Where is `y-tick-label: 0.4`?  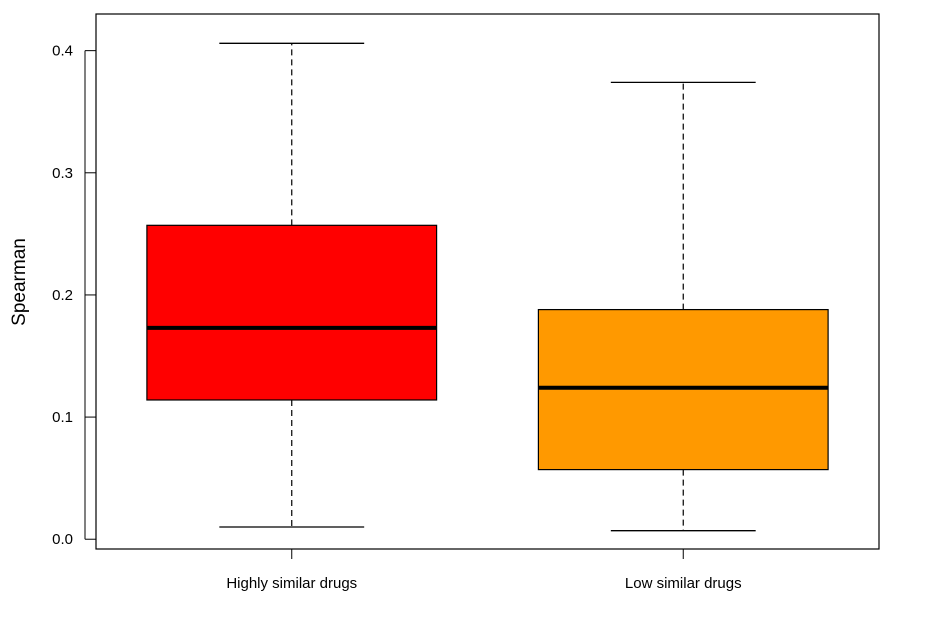
y-tick-label: 0.4 is located at coordinates (62, 51).